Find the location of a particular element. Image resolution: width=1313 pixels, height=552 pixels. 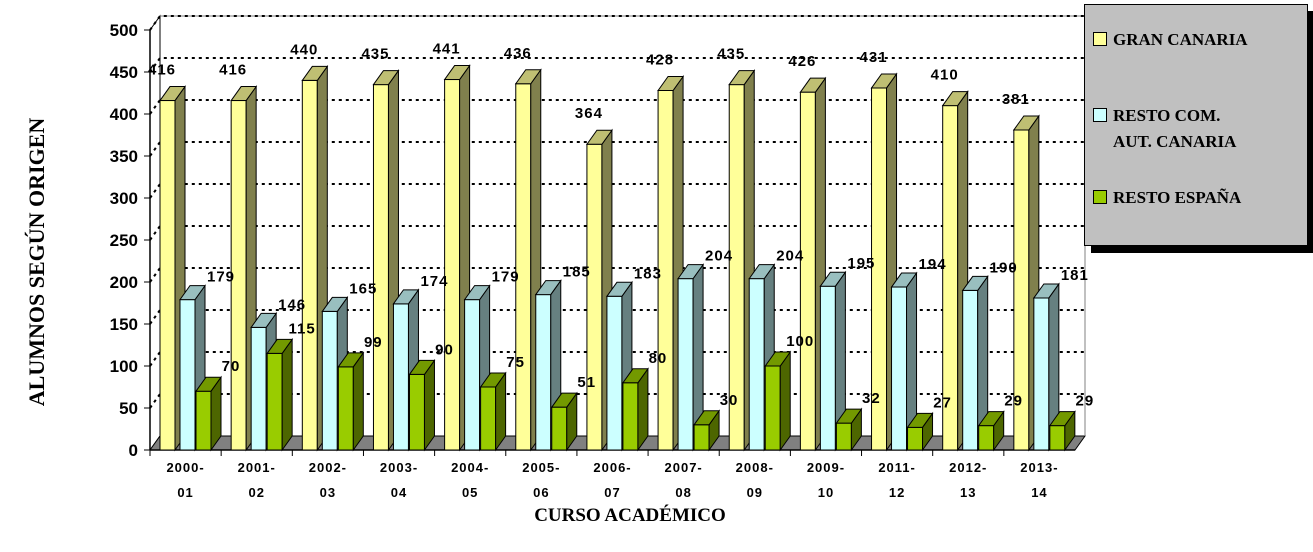

data-label: 181 is located at coordinates (1075, 275).